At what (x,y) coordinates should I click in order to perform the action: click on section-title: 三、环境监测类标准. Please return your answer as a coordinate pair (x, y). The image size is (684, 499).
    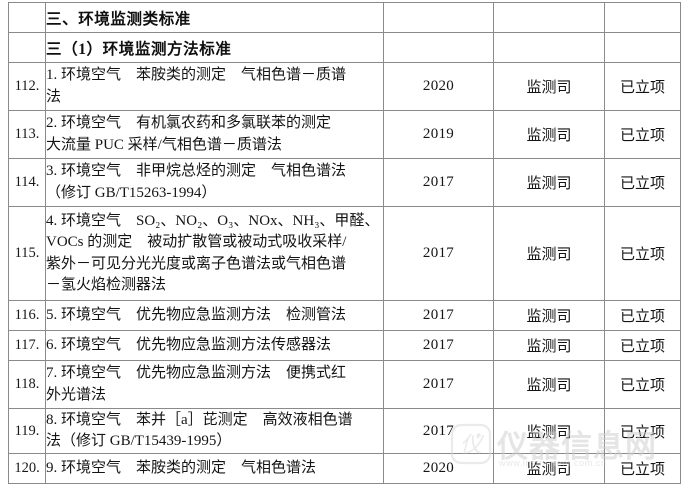
    Looking at the image, I should click on (214, 17).